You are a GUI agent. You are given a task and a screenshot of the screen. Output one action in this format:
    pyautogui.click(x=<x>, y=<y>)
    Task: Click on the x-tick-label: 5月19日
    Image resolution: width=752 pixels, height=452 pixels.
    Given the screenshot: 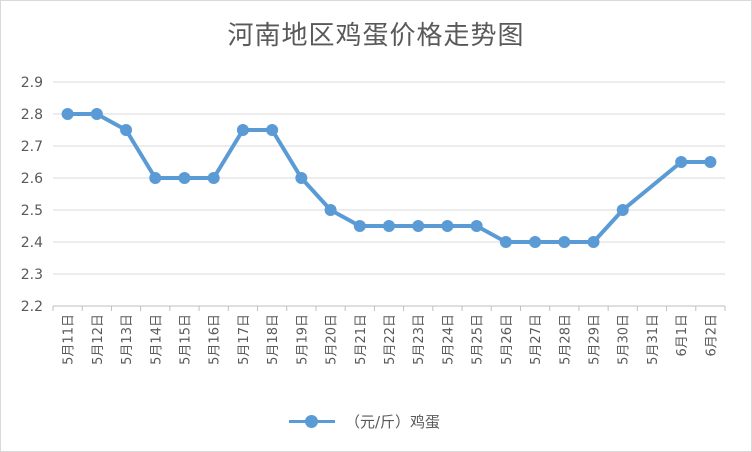 What is the action you would take?
    pyautogui.click(x=302, y=339)
    